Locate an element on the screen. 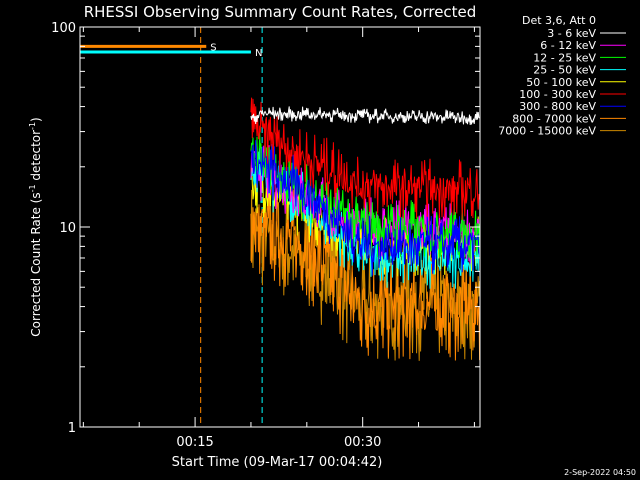  legend-label: 6 - 12 keV is located at coordinates (568, 45).